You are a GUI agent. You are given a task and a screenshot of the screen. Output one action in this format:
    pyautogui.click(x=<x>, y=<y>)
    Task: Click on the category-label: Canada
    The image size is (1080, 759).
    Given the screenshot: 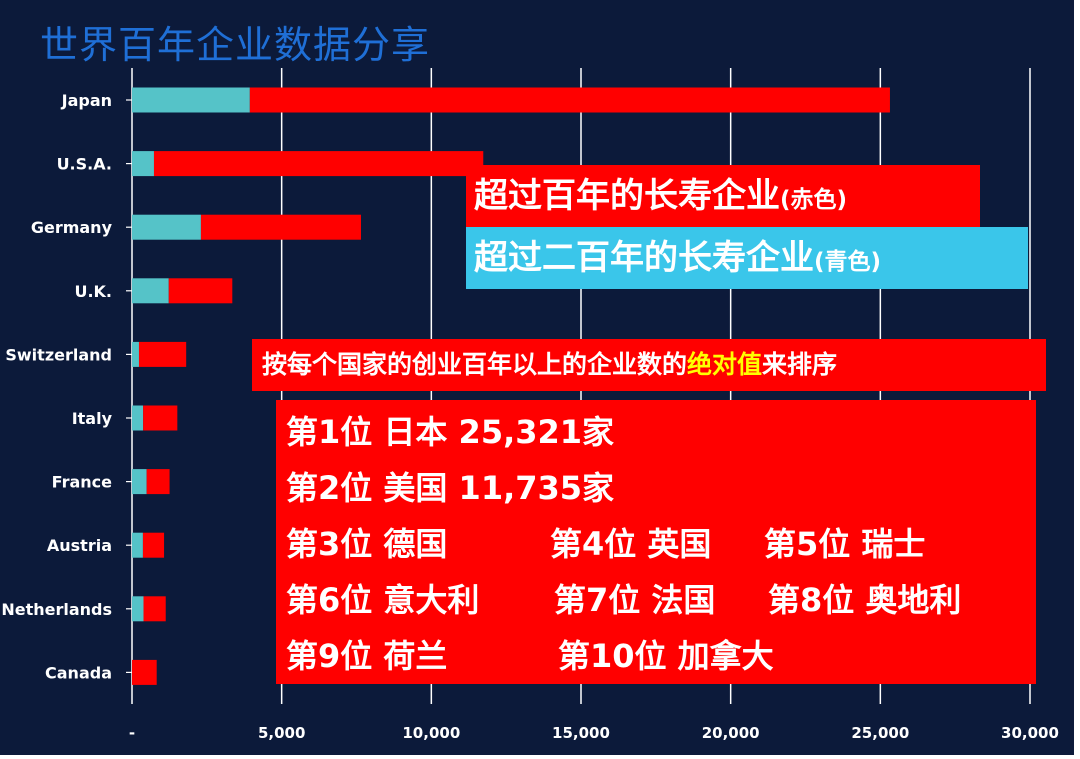 What is the action you would take?
    pyautogui.click(x=78, y=672)
    